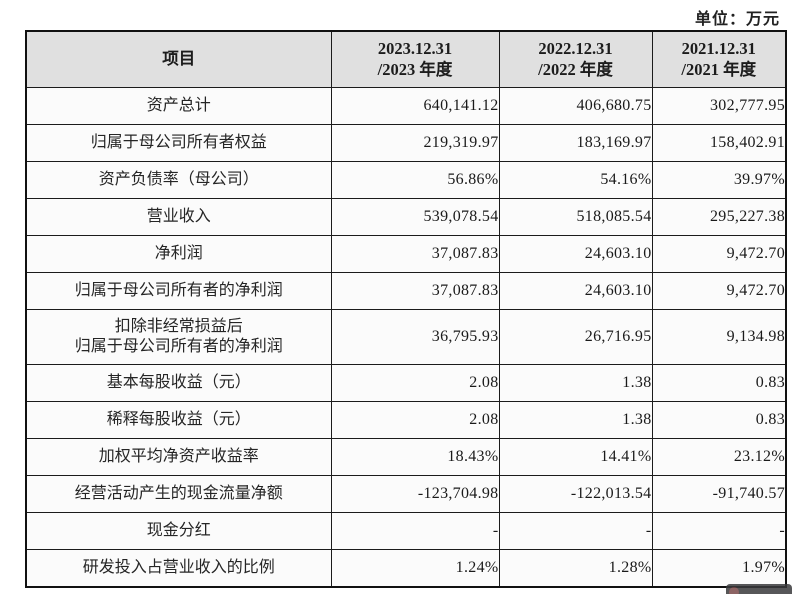  What do you see at coordinates (178, 254) in the screenshot?
I see `row-label: 净利润` at bounding box center [178, 254].